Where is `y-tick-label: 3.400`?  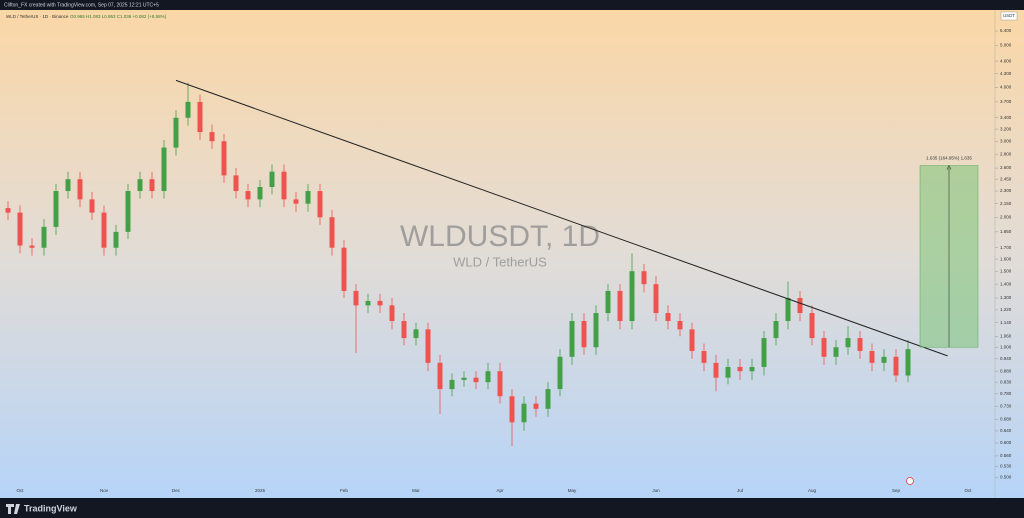 y-tick-label: 3.400 is located at coordinates (1006, 117).